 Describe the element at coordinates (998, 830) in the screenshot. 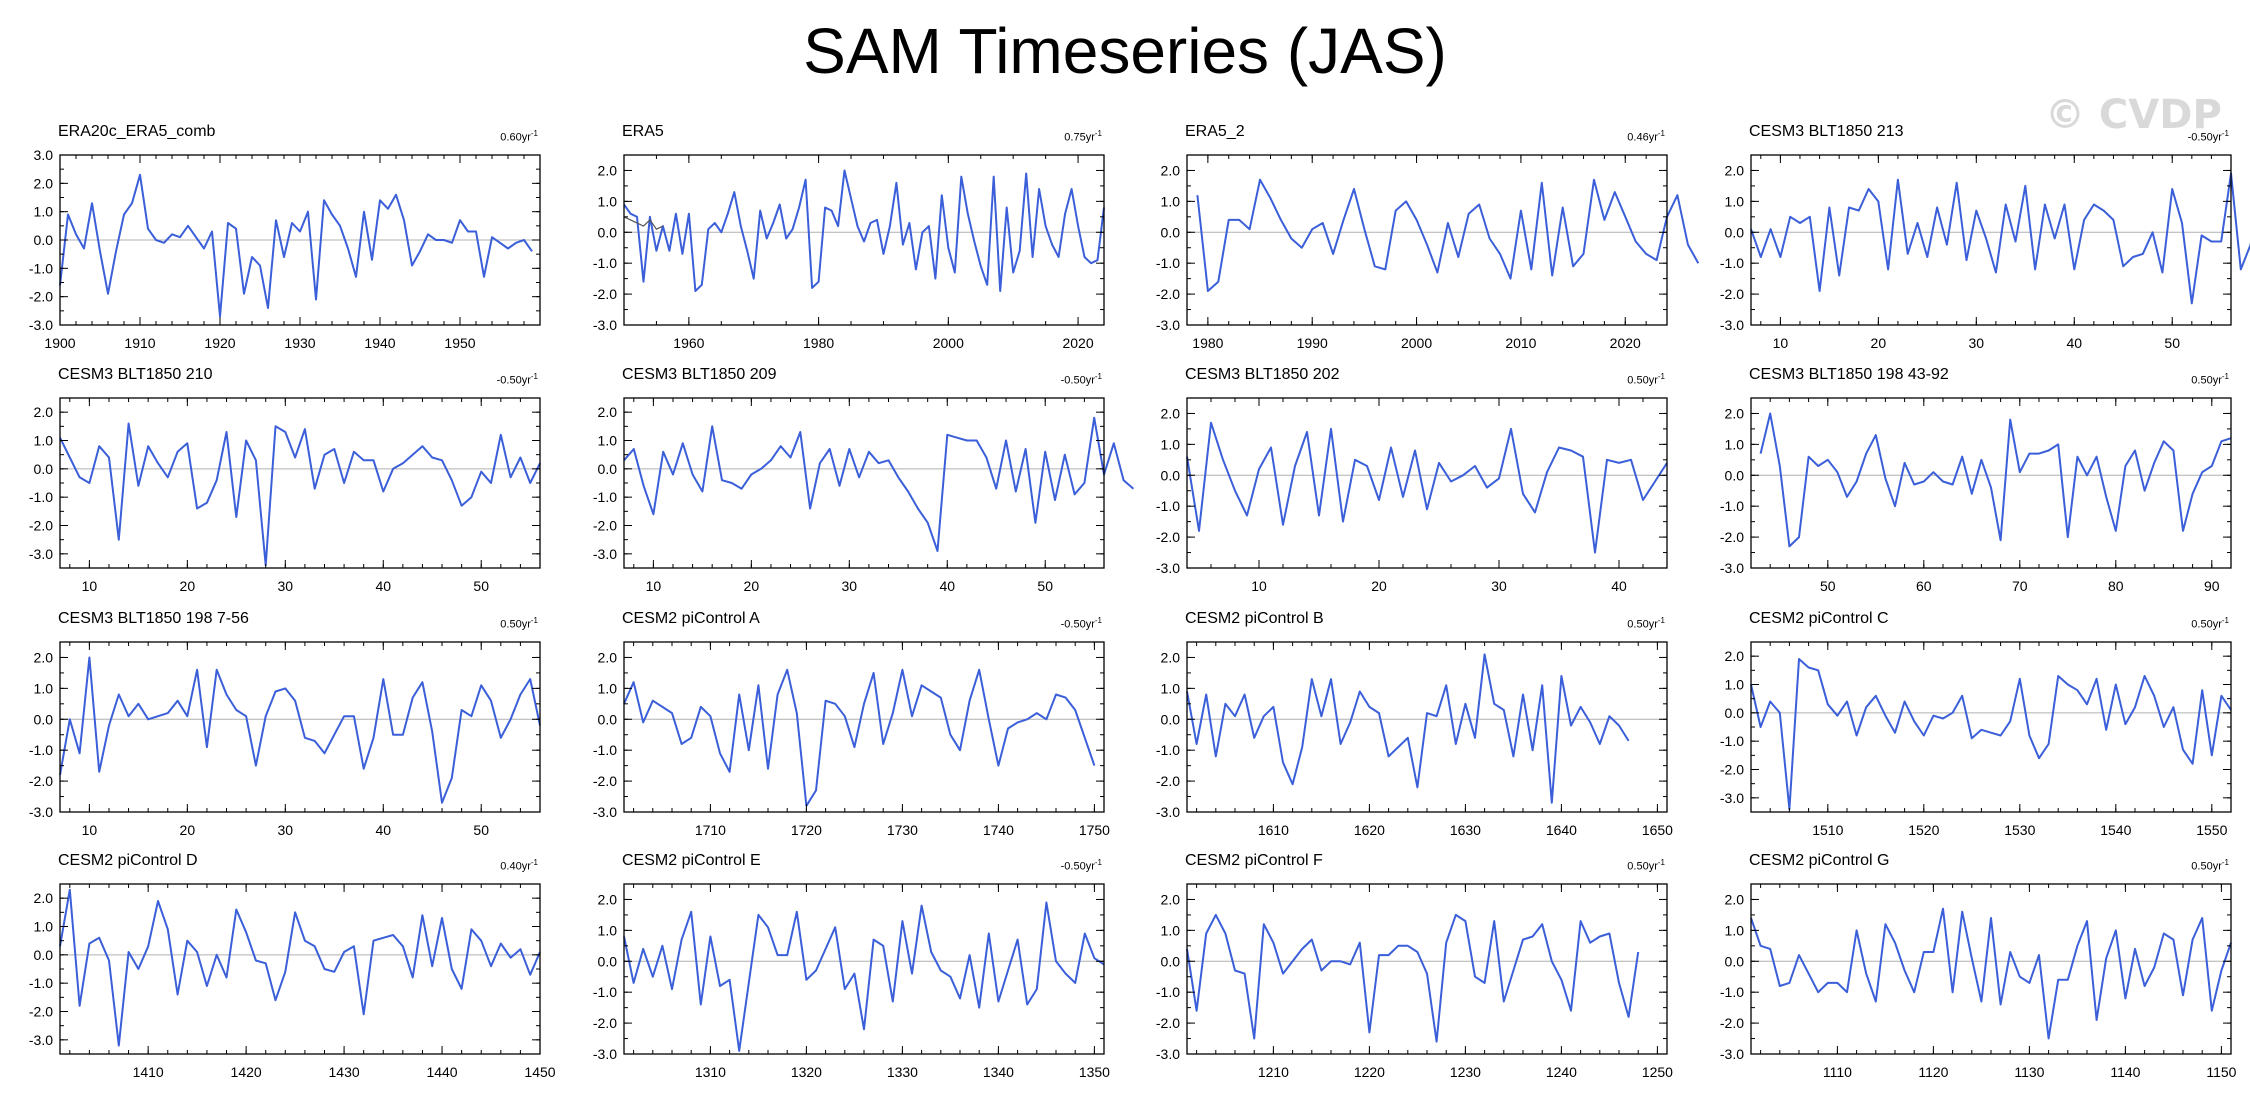

I see `x-tick-label: 1740` at that location.